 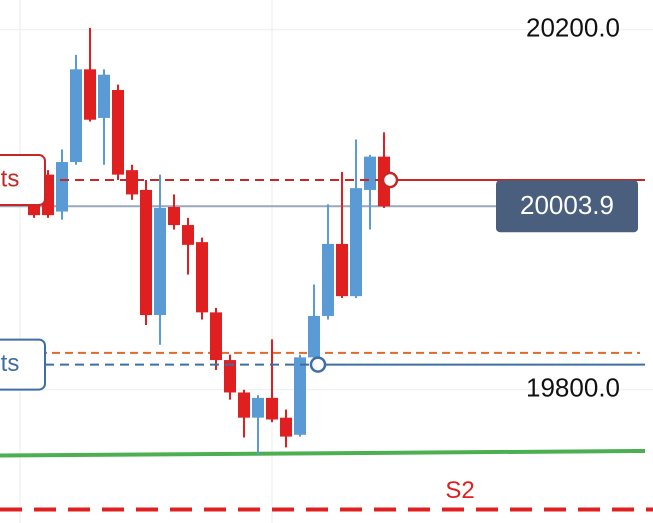 I want to click on y-tick-label: 19800.0, so click(x=573, y=388).